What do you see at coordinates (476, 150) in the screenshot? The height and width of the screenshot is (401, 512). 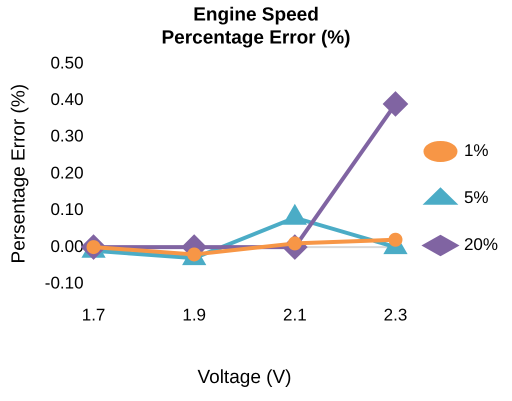 I see `legend-label: 1%` at bounding box center [476, 150].